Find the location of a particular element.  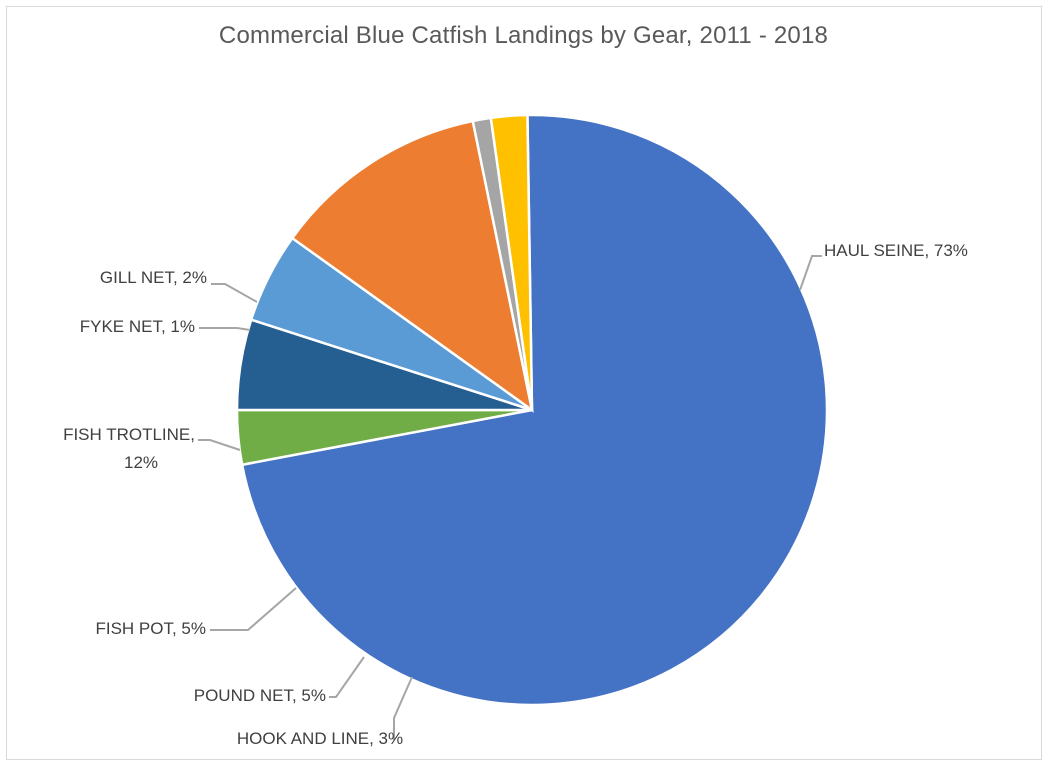

pie-slice-fish-trotline is located at coordinates (412, 266).